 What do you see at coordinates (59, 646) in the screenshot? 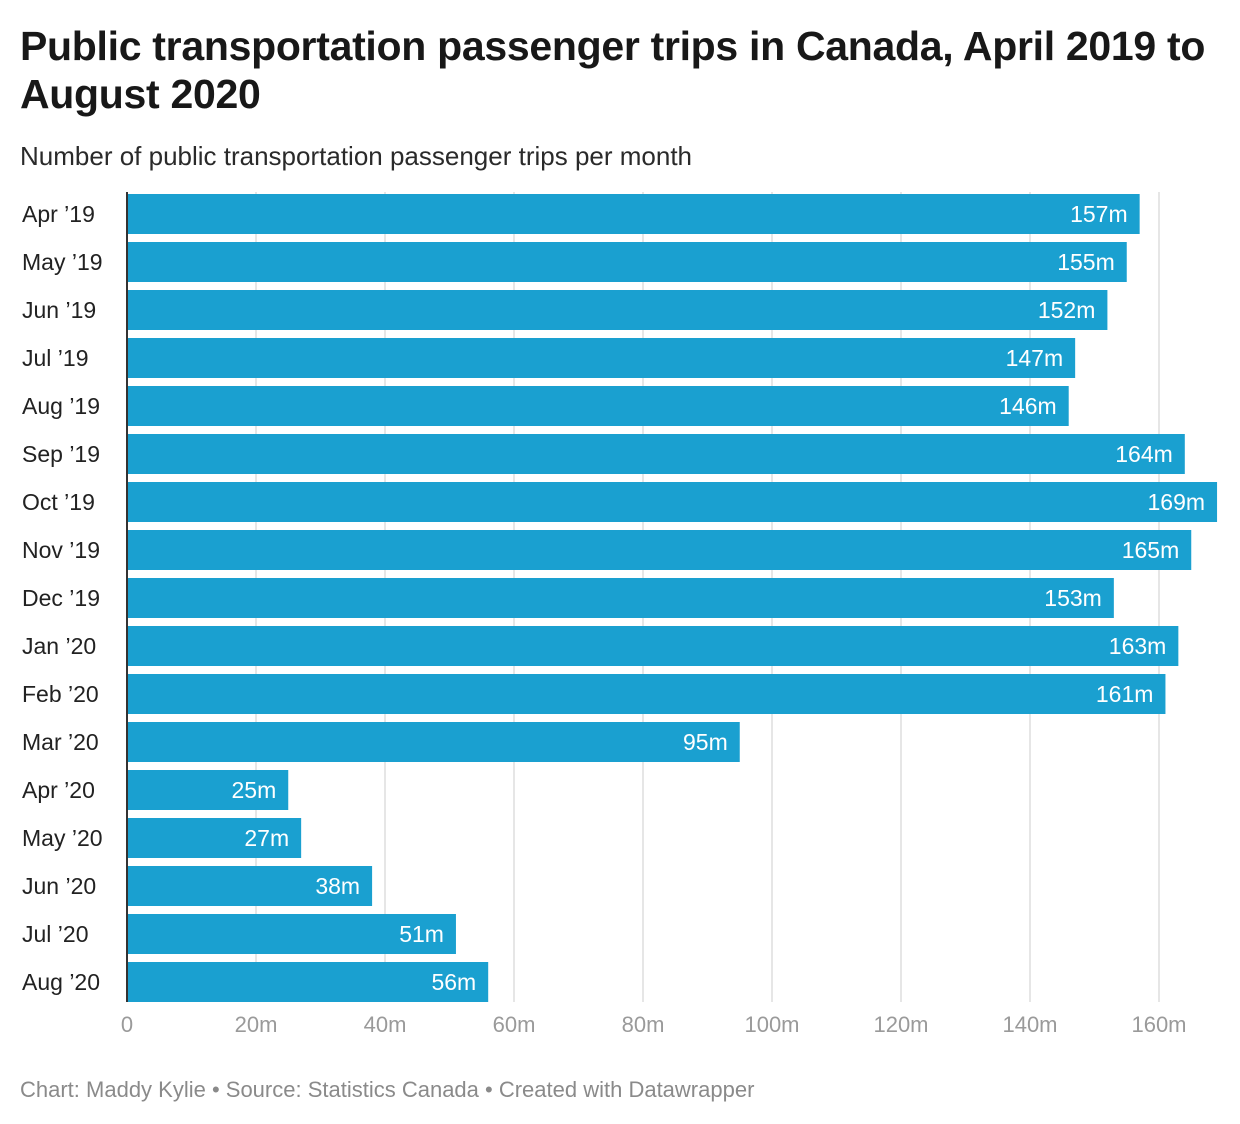
I see `category-label: Jan ’20` at bounding box center [59, 646].